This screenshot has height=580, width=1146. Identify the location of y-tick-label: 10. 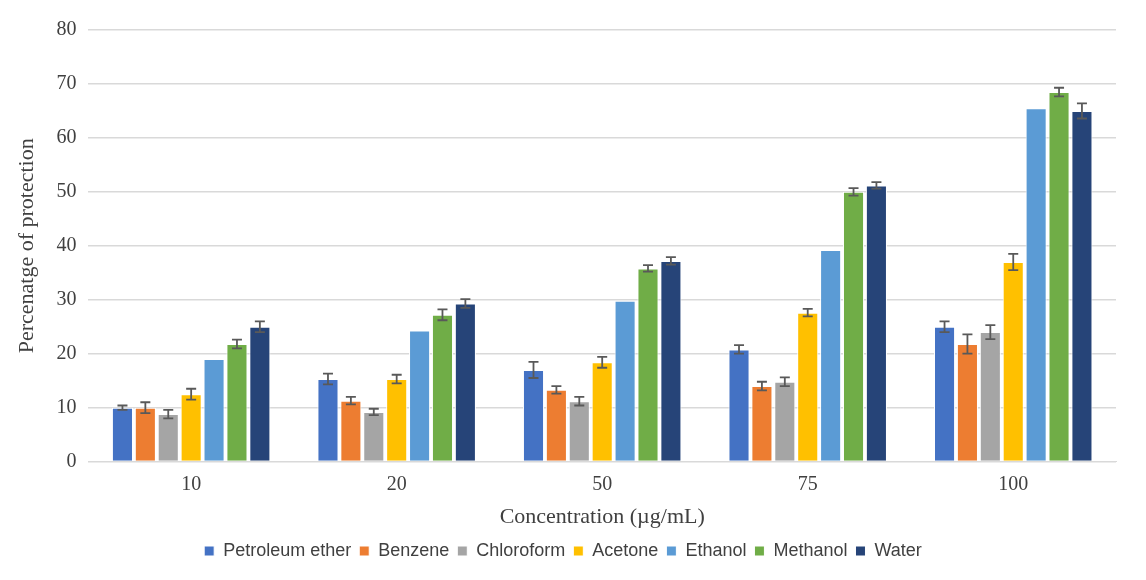
(66, 405).